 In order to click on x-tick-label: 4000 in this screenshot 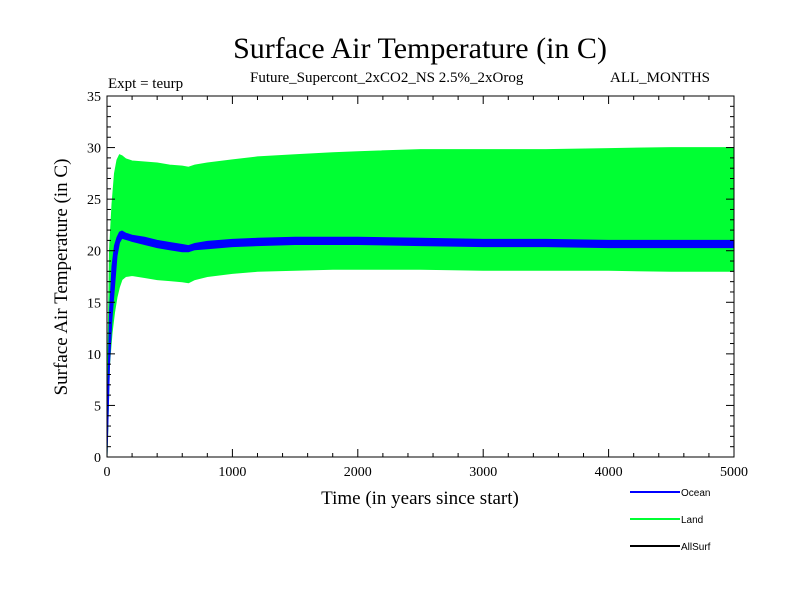, I will do `click(609, 472)`.